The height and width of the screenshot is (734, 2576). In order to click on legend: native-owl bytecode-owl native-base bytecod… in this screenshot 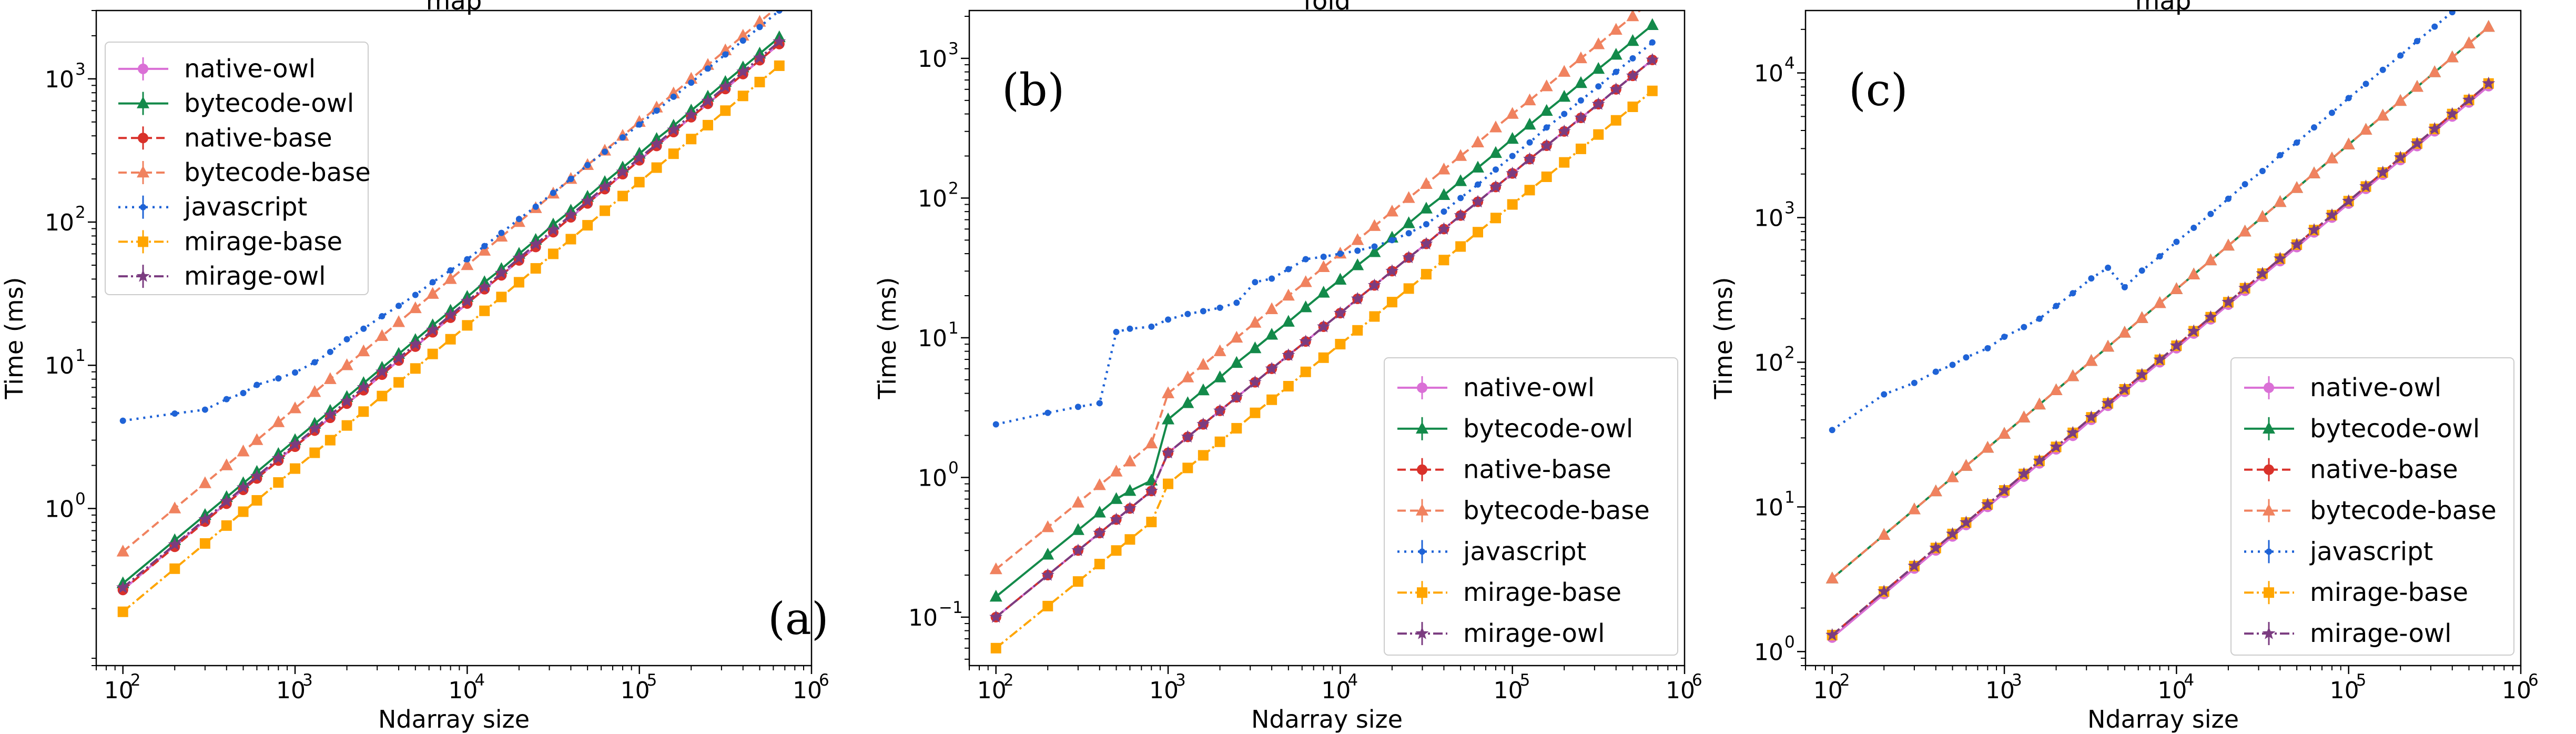, I will do `click(1531, 507)`.